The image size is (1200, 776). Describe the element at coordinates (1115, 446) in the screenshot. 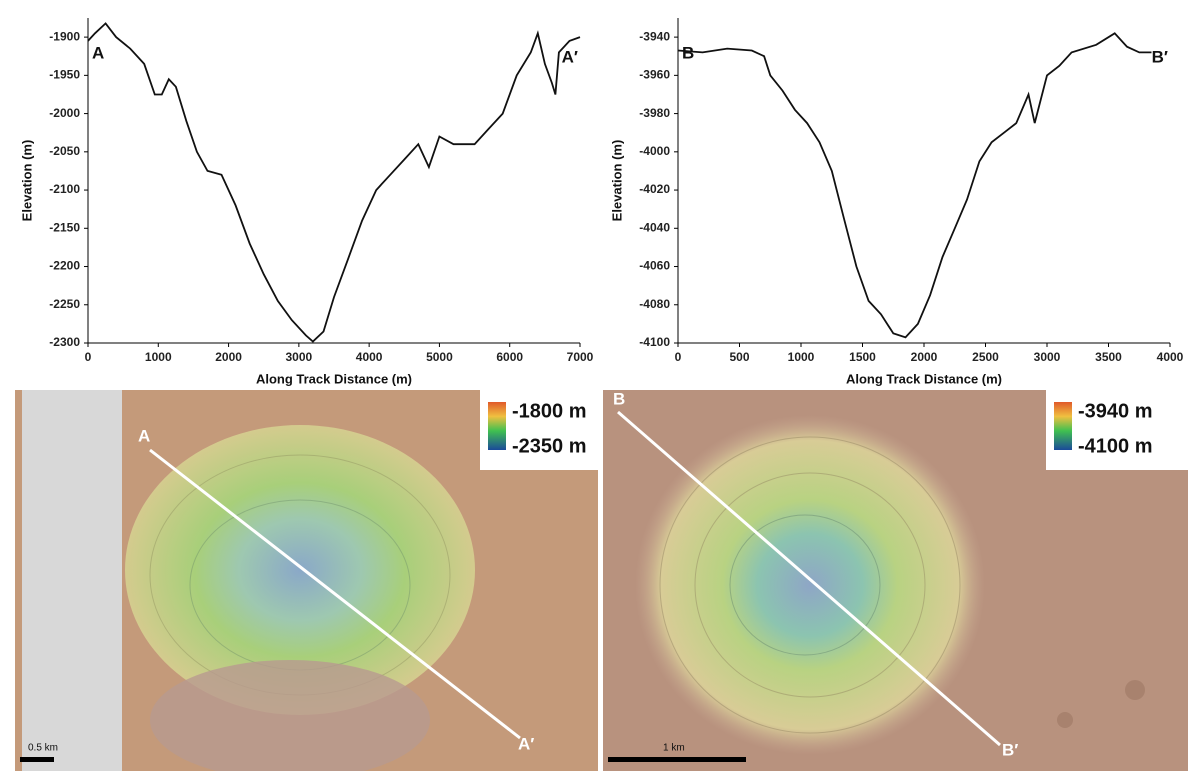

I see `legend-low: -4100 m` at that location.